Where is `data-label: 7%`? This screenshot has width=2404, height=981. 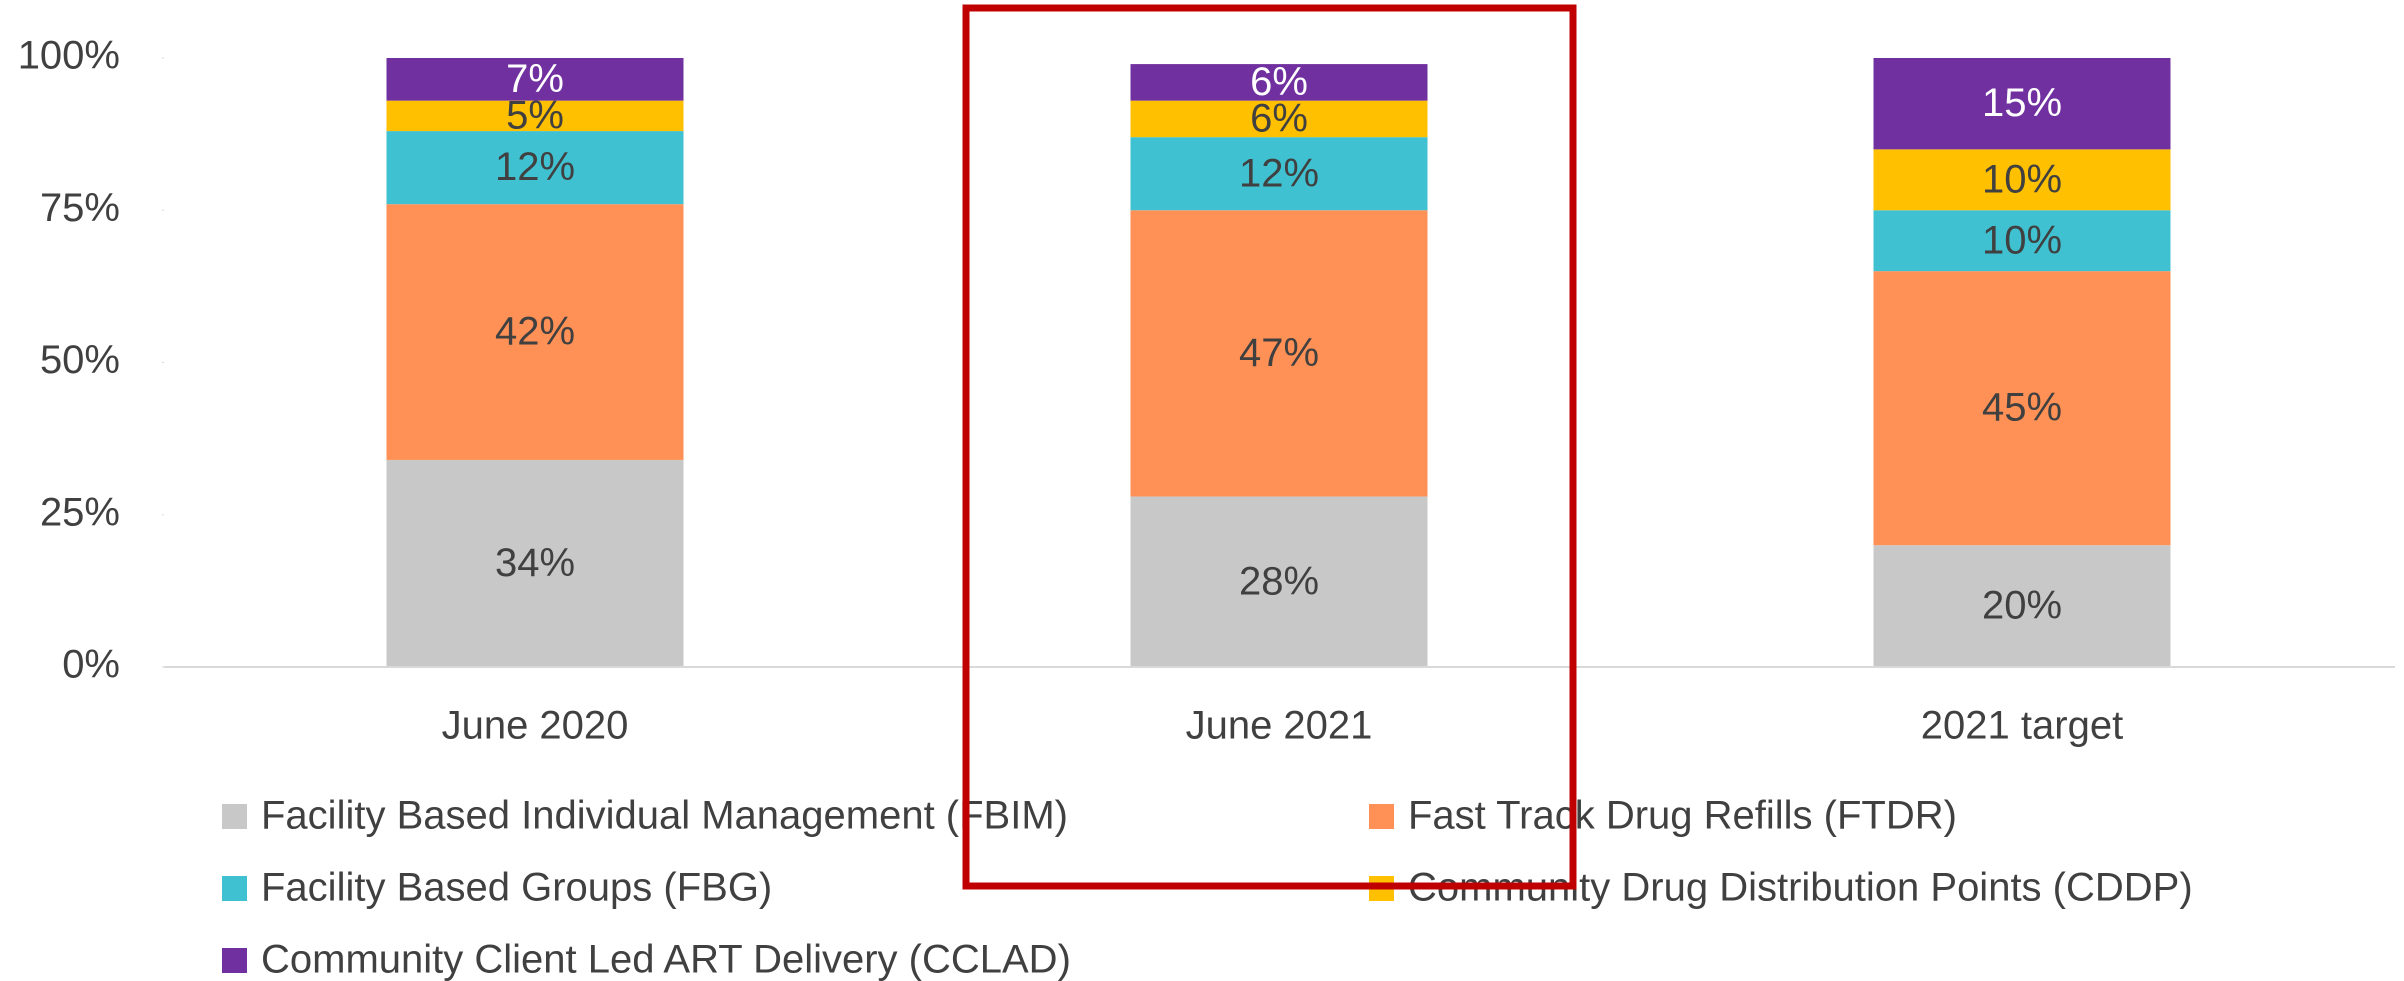 data-label: 7% is located at coordinates (535, 79).